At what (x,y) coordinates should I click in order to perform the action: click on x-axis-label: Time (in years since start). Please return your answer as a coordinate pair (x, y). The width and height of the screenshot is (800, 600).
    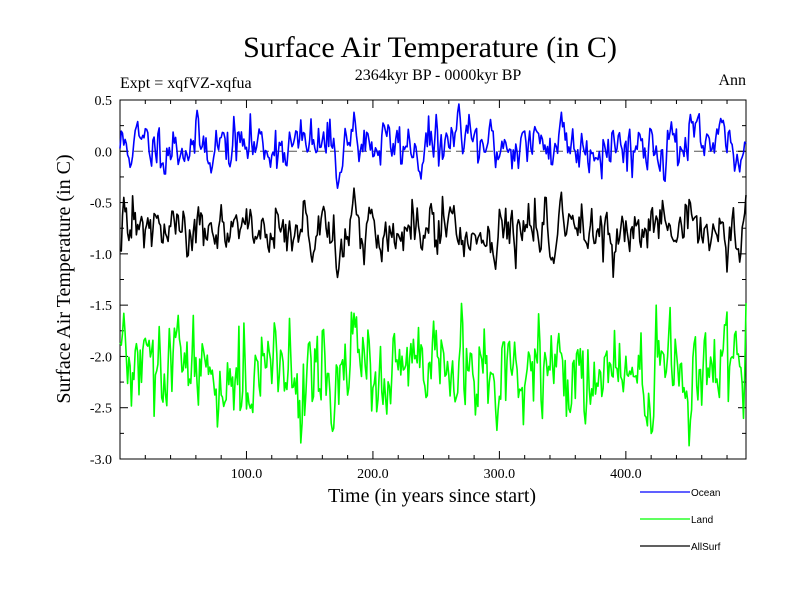
    Looking at the image, I should click on (432, 496).